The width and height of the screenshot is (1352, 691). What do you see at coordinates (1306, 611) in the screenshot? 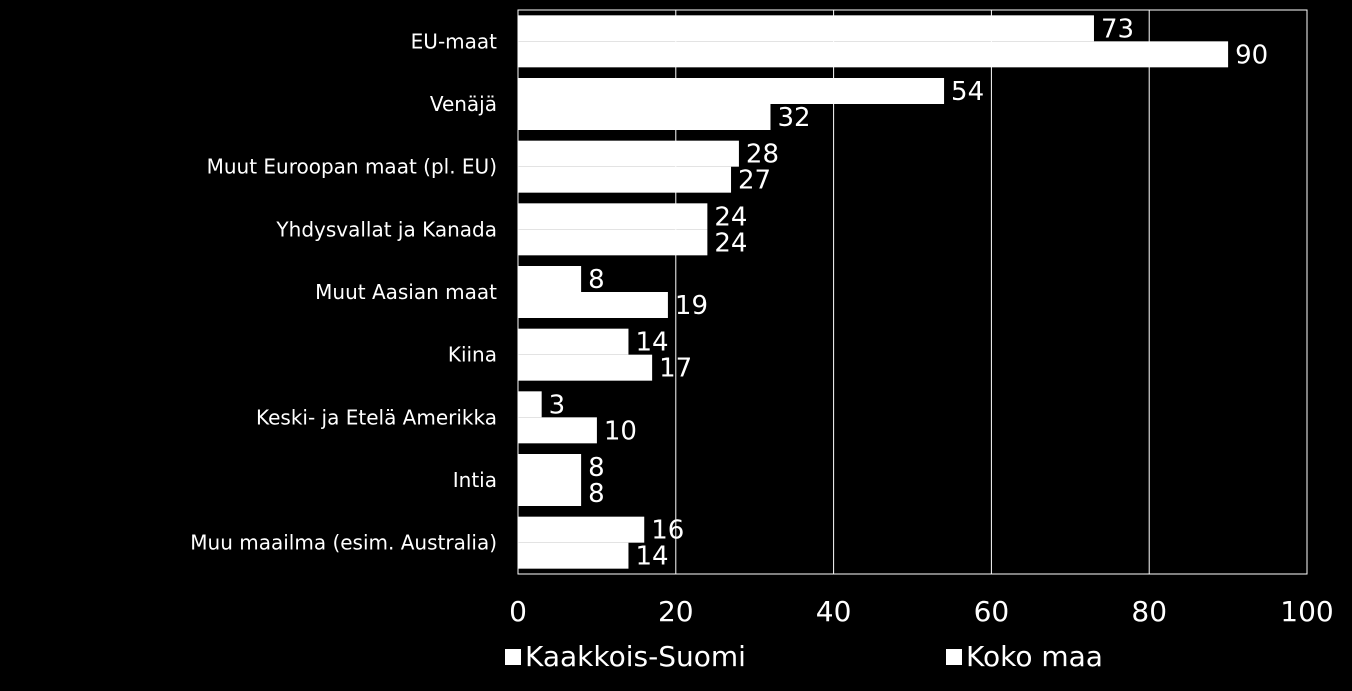
I see `x-tick-label: 100` at bounding box center [1306, 611].